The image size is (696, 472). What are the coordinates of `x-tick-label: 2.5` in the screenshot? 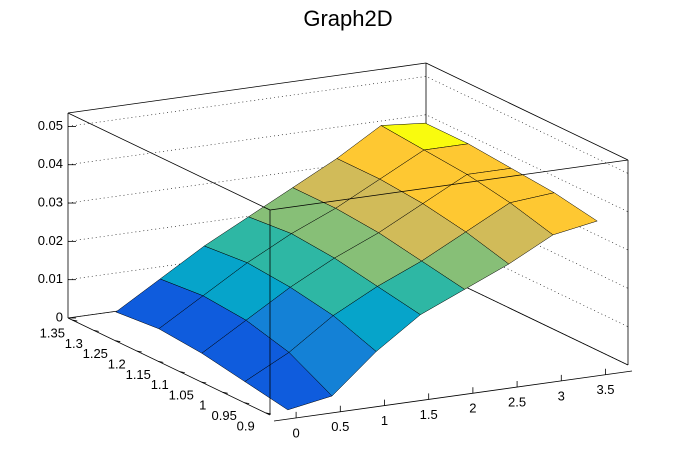 It's located at (517, 401).